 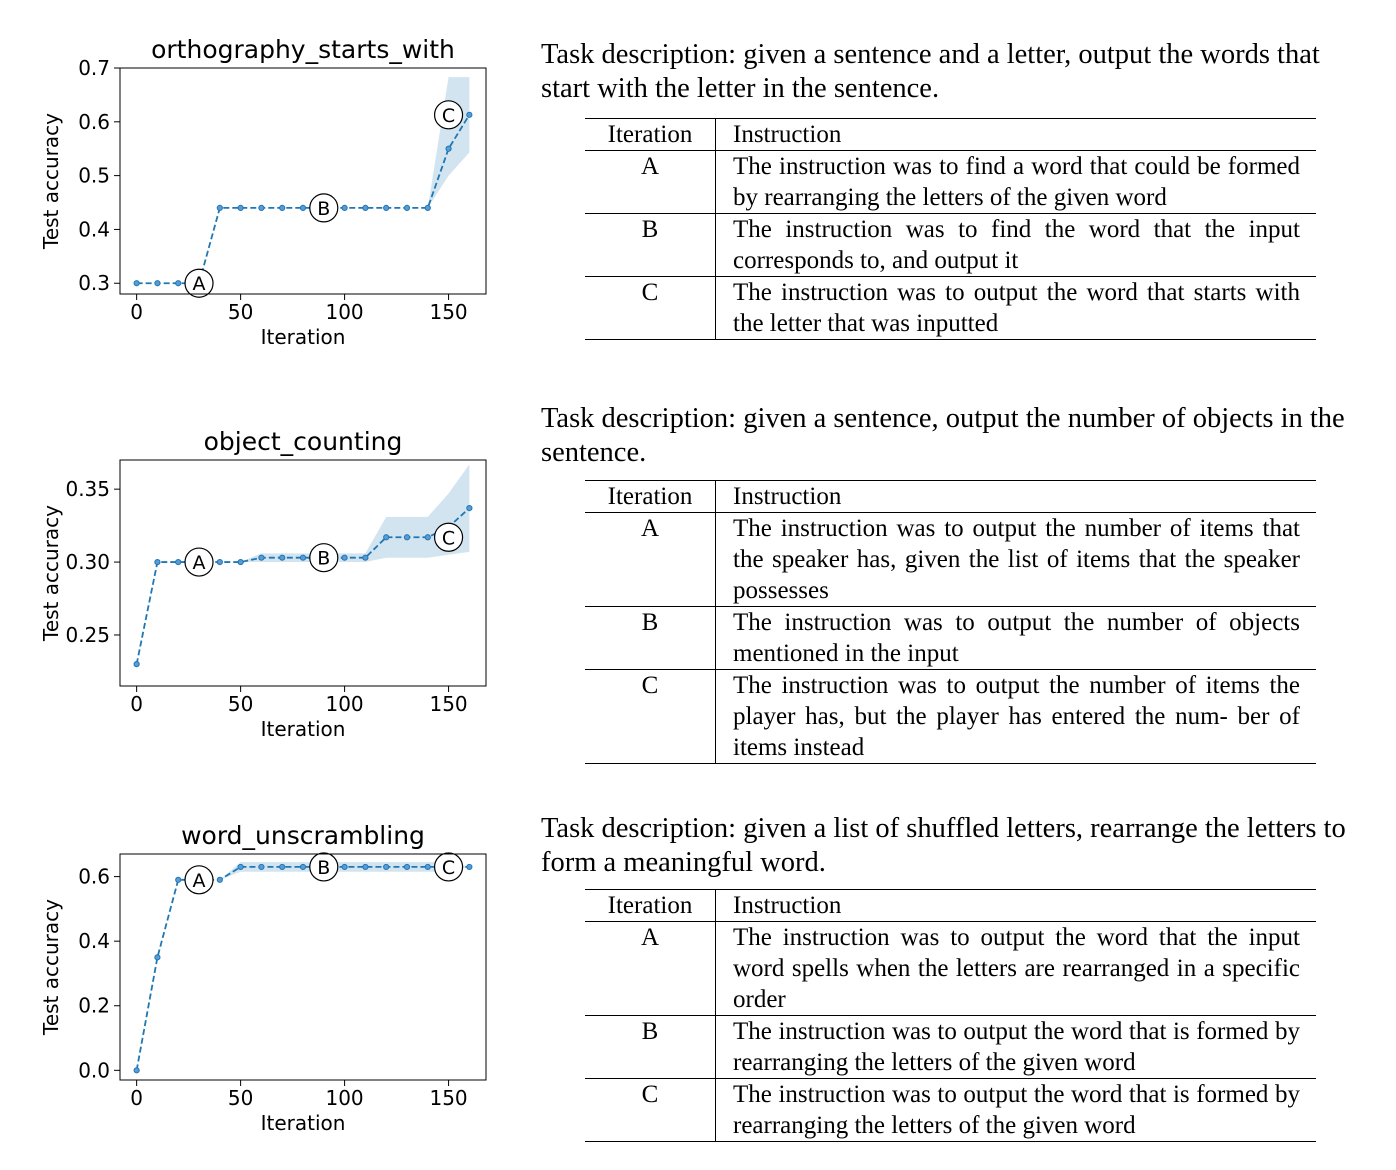 What do you see at coordinates (303, 1123) in the screenshot?
I see `x-axis-label: Iteration` at bounding box center [303, 1123].